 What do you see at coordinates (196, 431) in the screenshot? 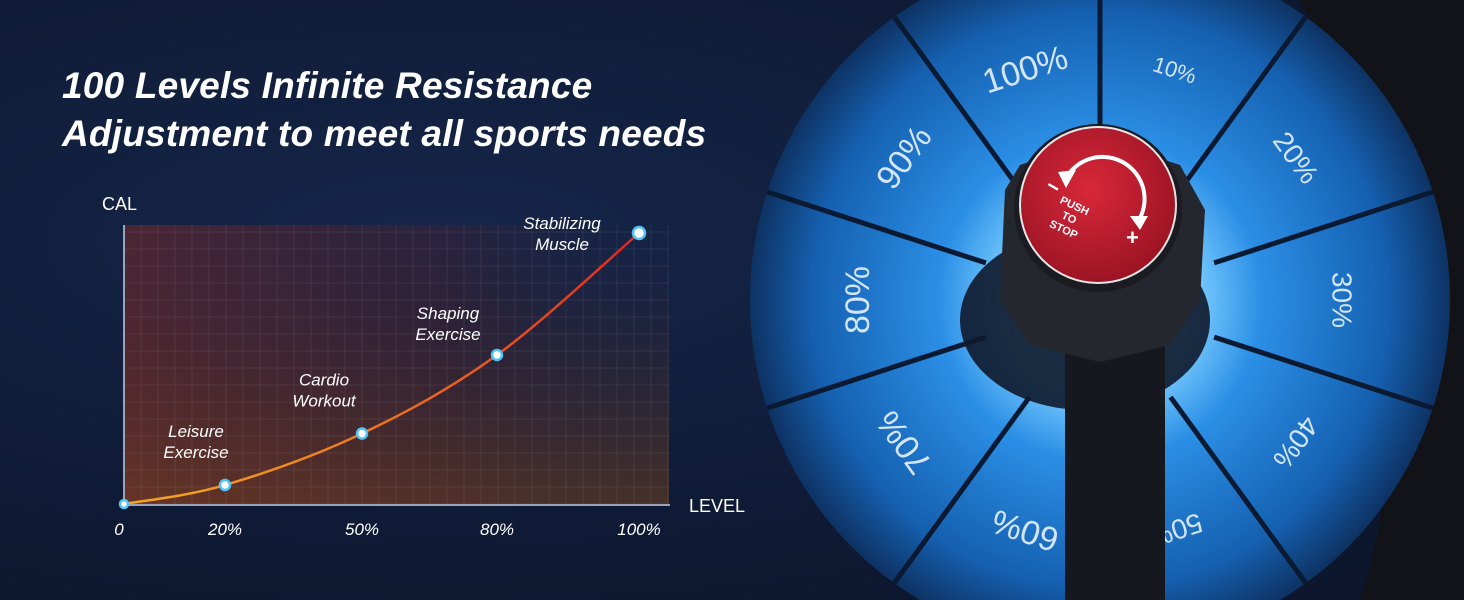
I see `annotation-line-1: Leisure` at bounding box center [196, 431].